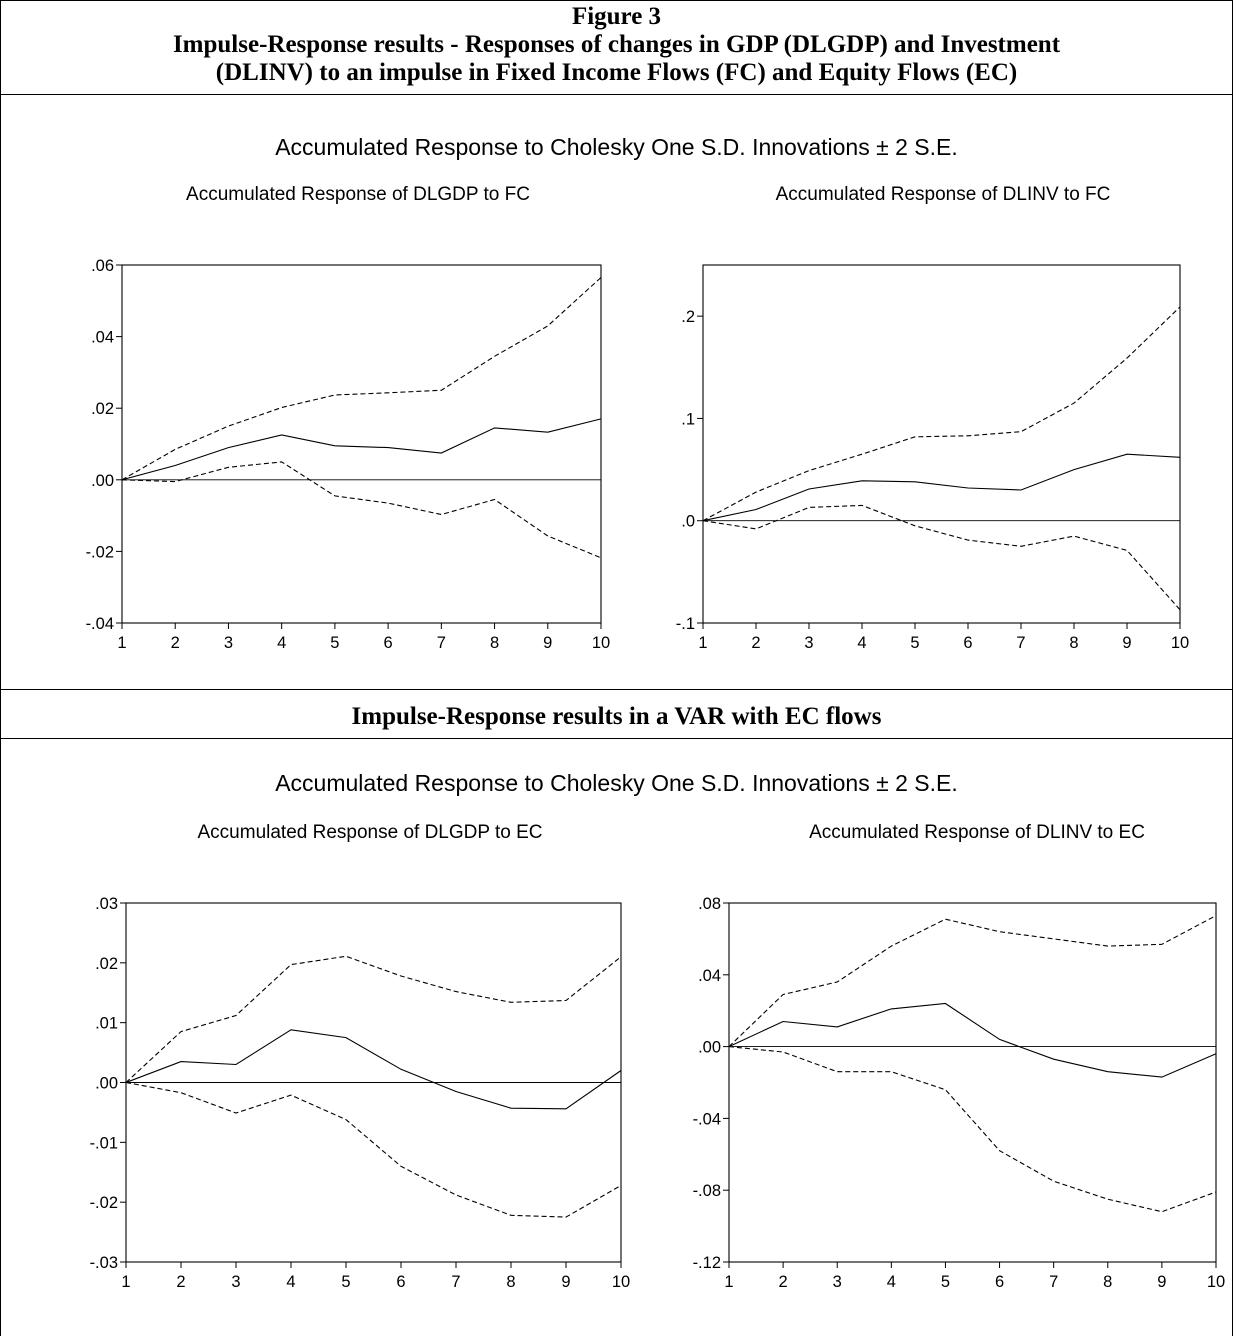 This screenshot has width=1233, height=1336. What do you see at coordinates (709, 904) in the screenshot?
I see `y-tick-label: .08` at bounding box center [709, 904].